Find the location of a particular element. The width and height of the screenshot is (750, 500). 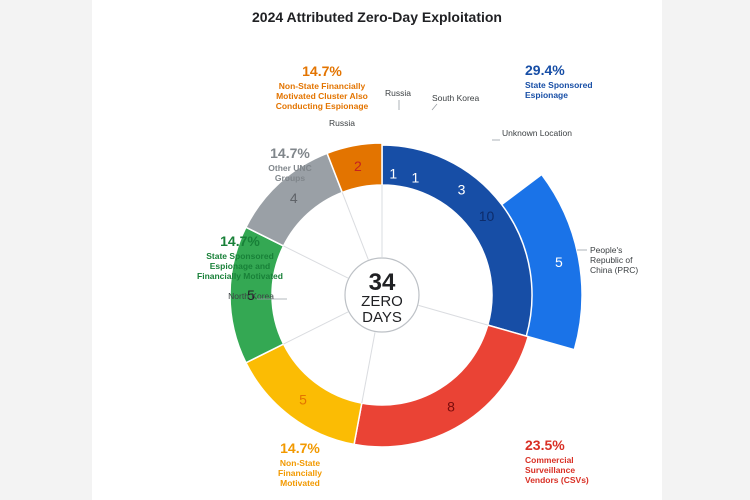

category-name-3-line-3: Financially Motivated is located at coordinates (240, 276).